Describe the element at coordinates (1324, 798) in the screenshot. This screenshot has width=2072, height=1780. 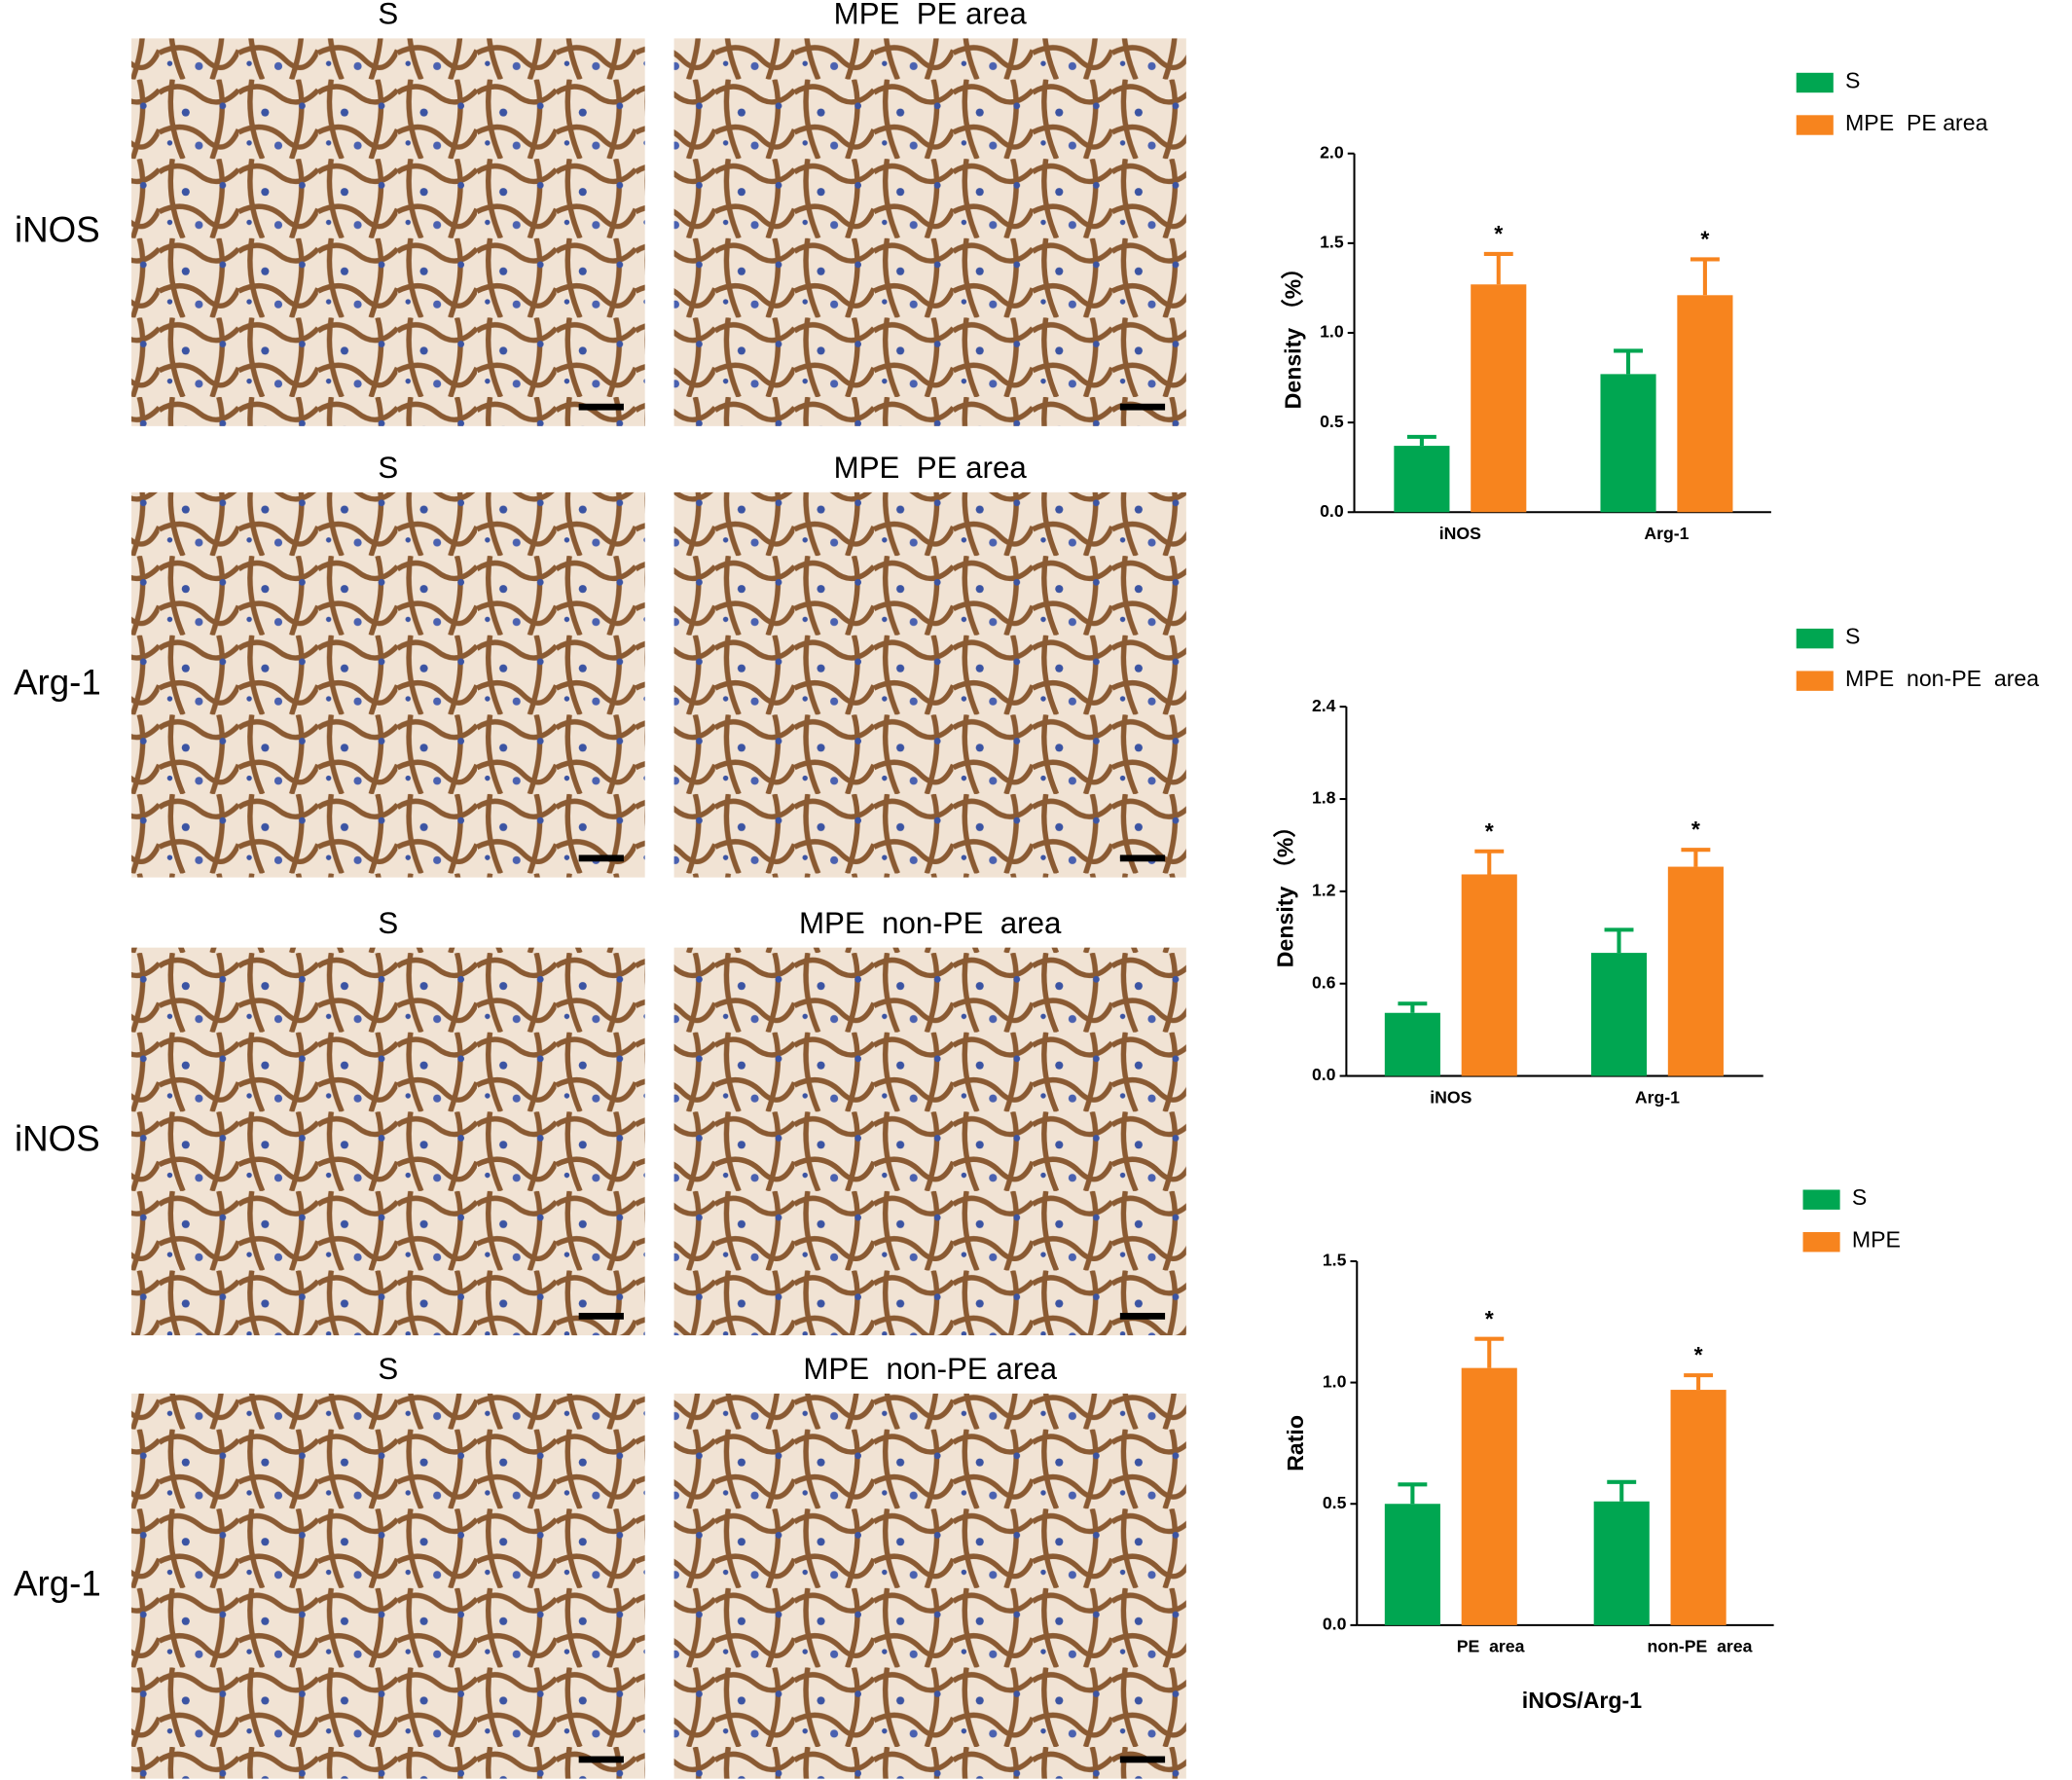
I see `y-tick-label: 1.8` at that location.